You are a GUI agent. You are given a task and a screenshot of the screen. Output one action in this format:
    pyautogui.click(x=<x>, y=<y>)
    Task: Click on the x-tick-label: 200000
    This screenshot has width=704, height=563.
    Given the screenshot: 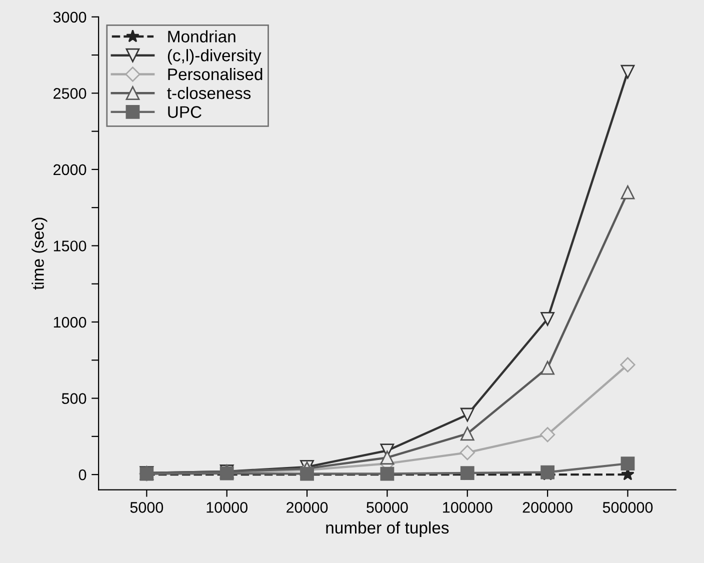 What is the action you would take?
    pyautogui.click(x=547, y=507)
    